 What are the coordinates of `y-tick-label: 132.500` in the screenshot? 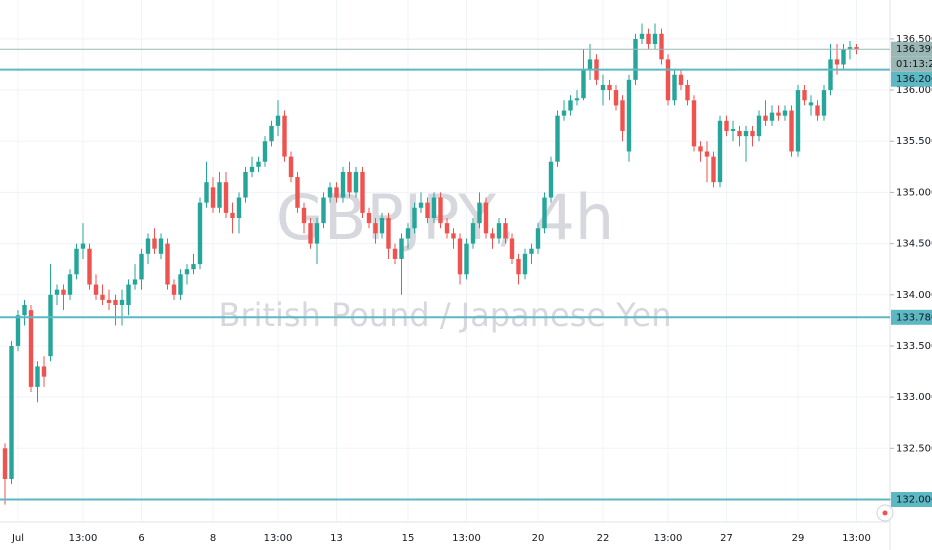 It's located at (914, 448).